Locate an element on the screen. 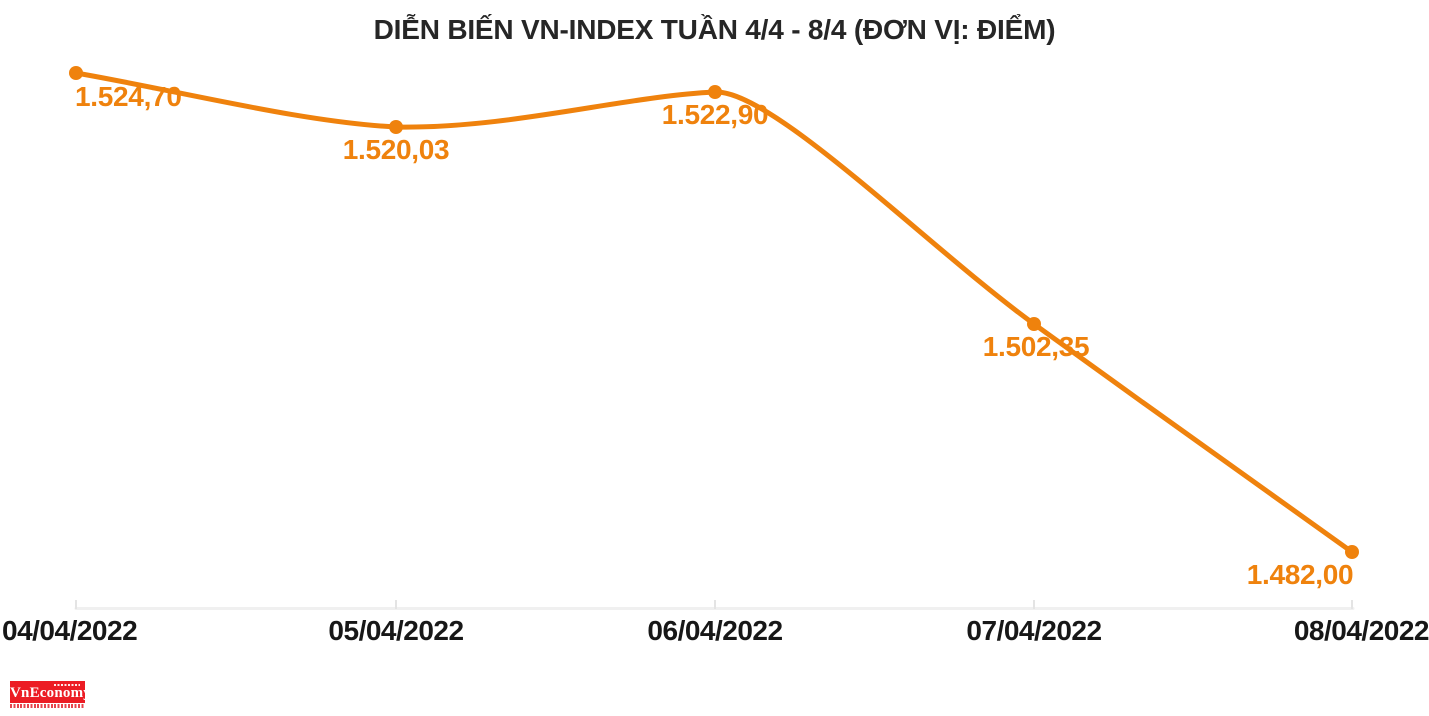  x-axis-label-4: 08/04/2022 is located at coordinates (1361, 630).